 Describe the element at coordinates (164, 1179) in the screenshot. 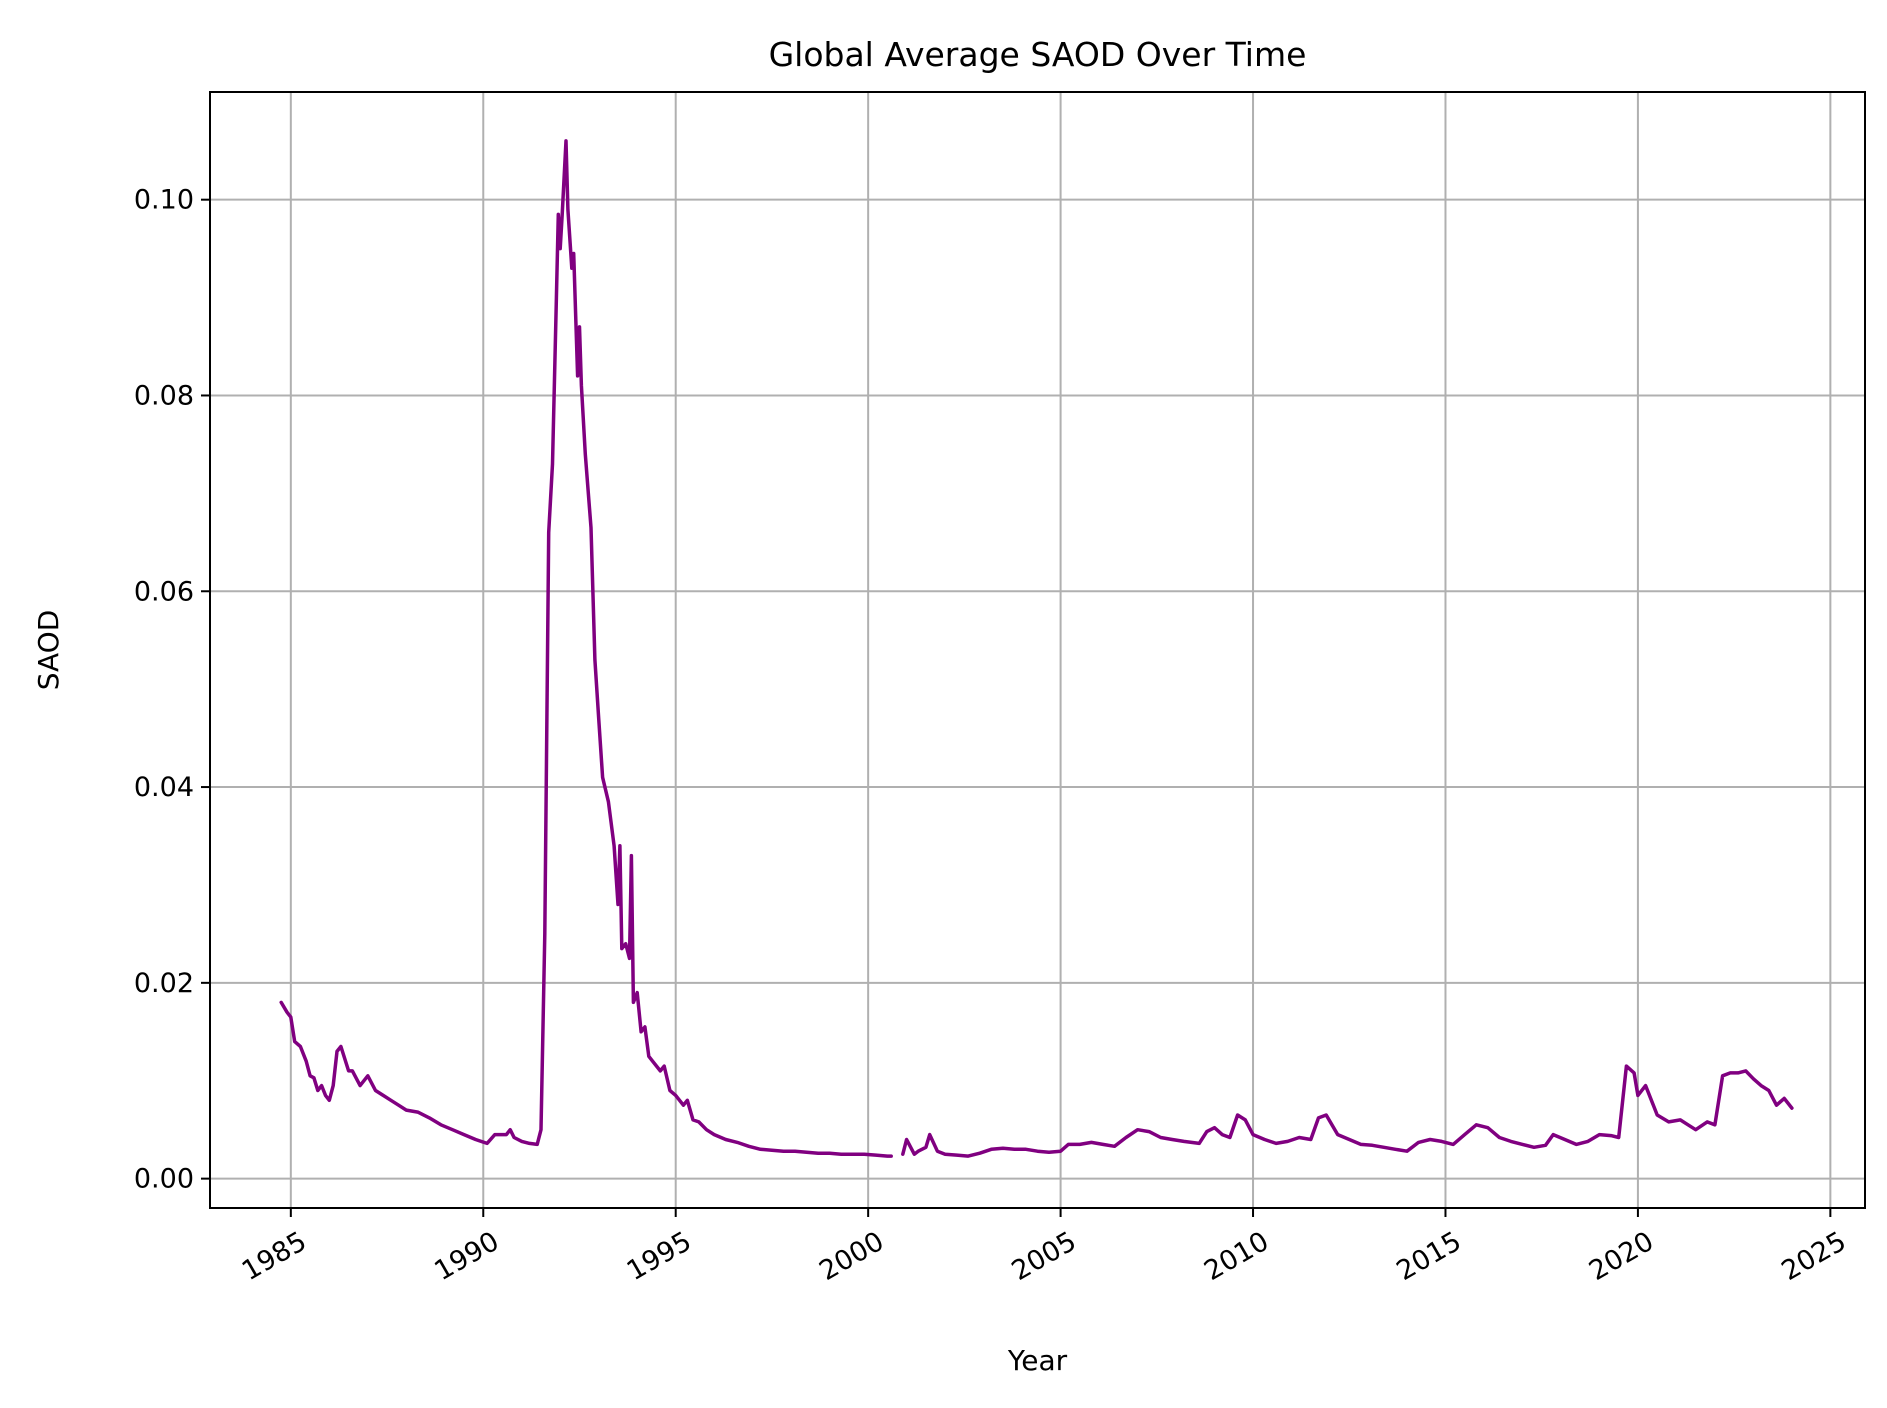

I see `y-tick-label: 0.00` at that location.